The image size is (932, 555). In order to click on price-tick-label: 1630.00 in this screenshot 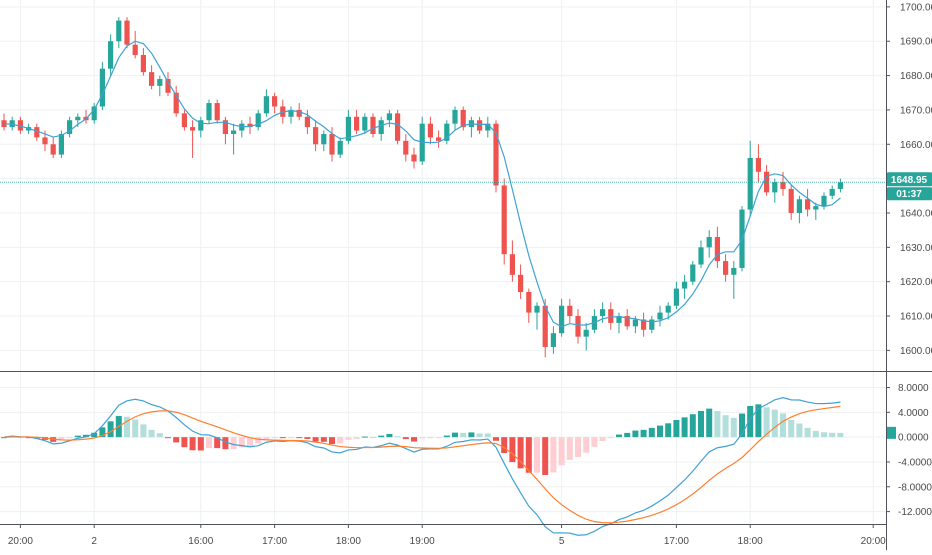, I will do `click(916, 248)`.